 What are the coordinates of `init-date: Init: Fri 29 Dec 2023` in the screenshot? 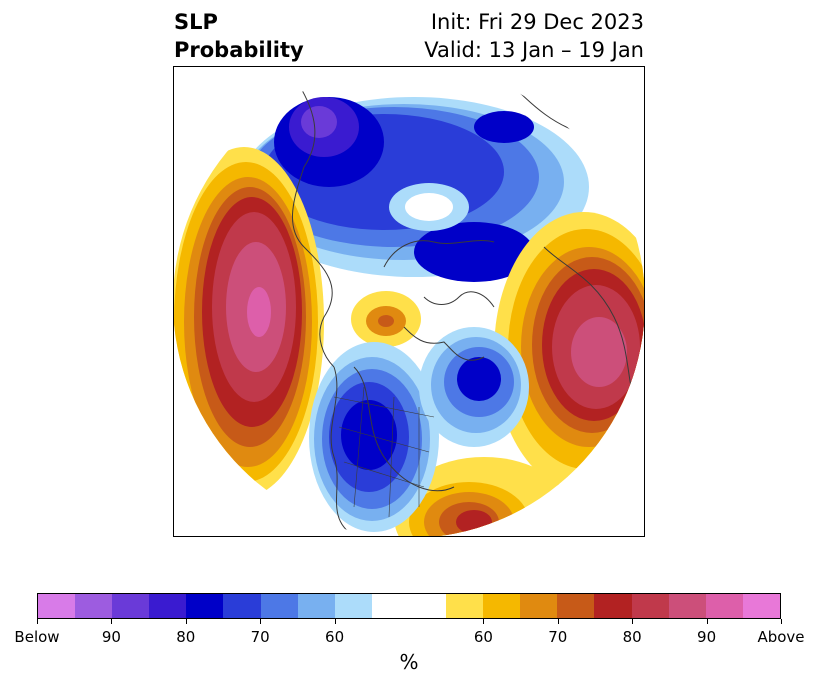 It's located at (537, 22).